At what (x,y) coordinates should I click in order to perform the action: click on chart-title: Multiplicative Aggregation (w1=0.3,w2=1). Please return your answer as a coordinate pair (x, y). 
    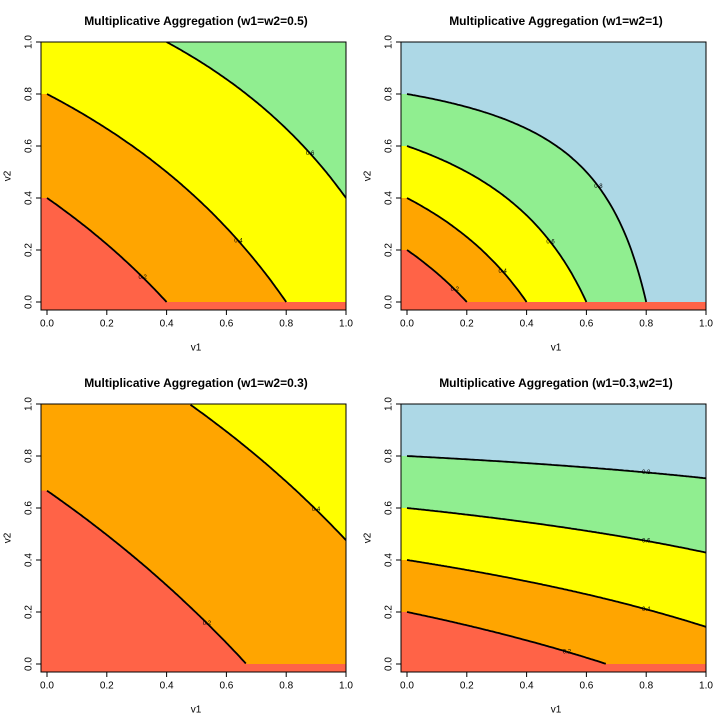
    Looking at the image, I should click on (556, 383).